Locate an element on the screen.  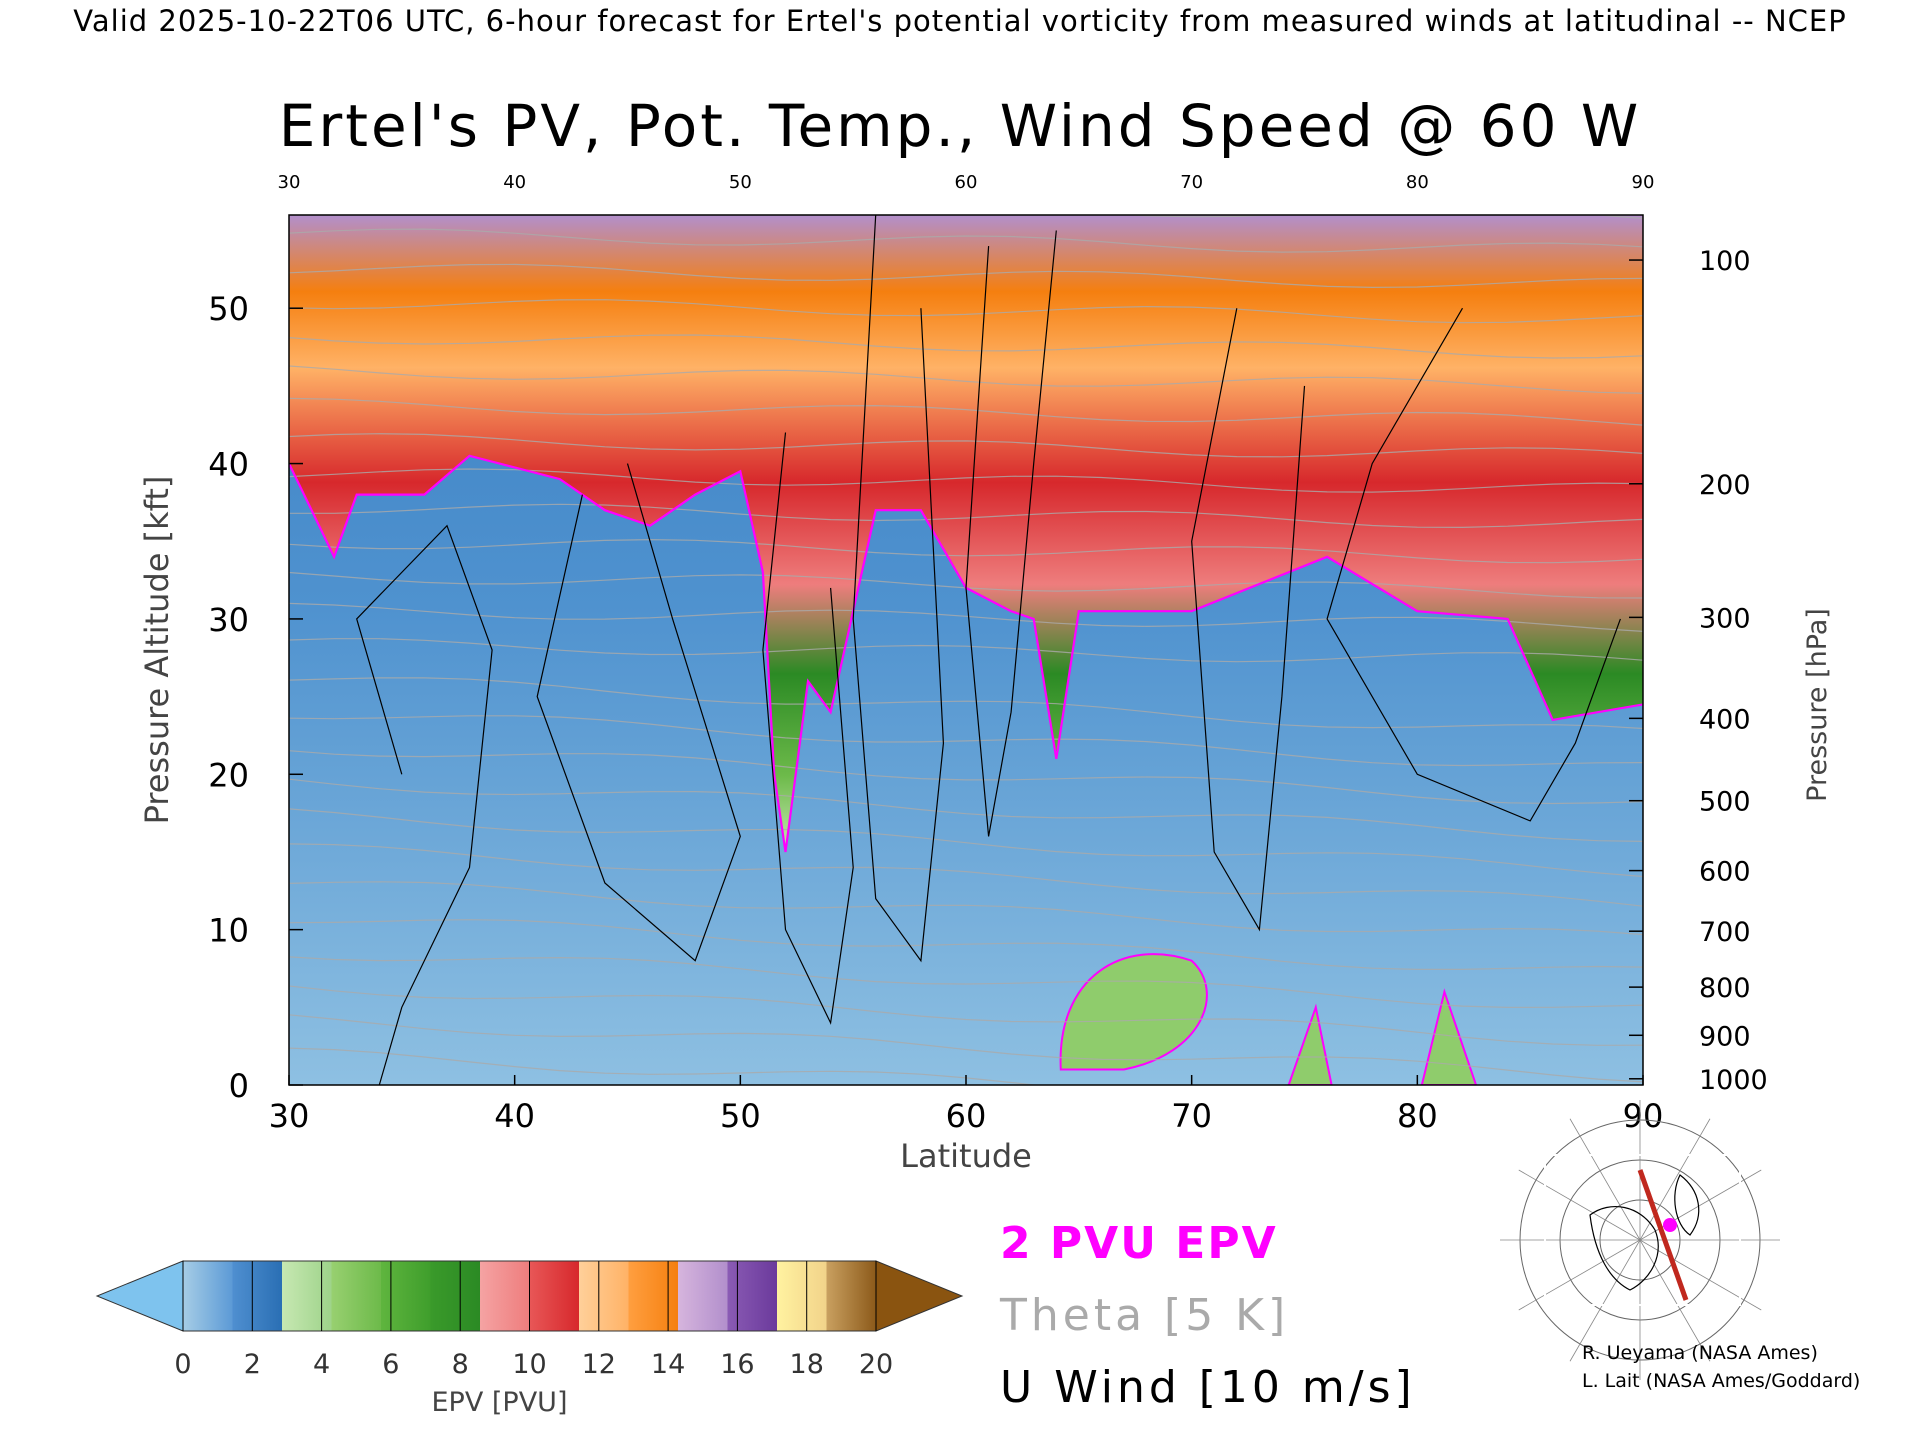
y2-axis-label: Pressure [hPa] is located at coordinates (1817, 705).